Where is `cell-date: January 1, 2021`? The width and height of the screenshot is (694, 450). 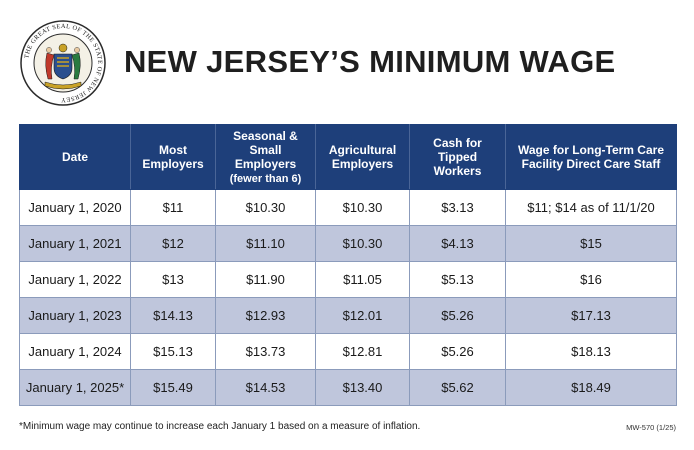
cell-date: January 1, 2021 is located at coordinates (75, 243).